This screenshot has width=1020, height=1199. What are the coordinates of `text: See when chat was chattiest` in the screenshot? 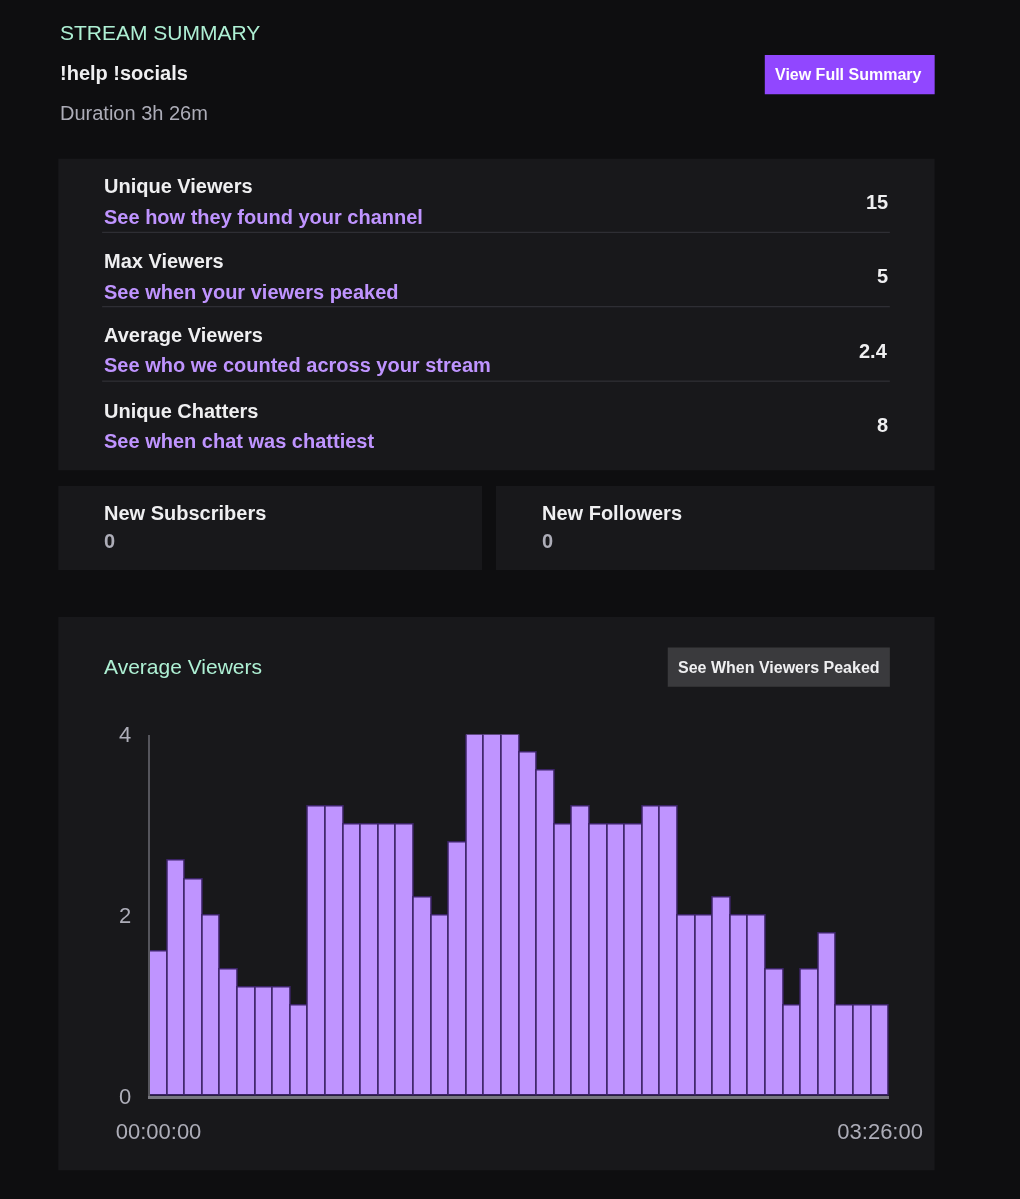 It's located at (239, 441).